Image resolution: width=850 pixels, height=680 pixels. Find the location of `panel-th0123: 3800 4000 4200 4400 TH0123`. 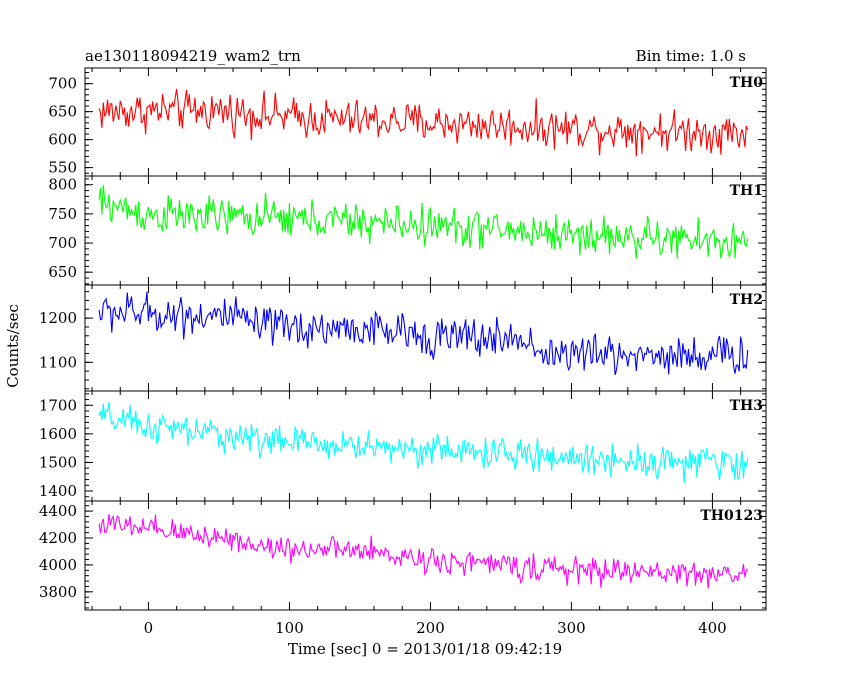

panel-th0123: 3800 4000 4200 4400 TH0123 is located at coordinates (403, 555).